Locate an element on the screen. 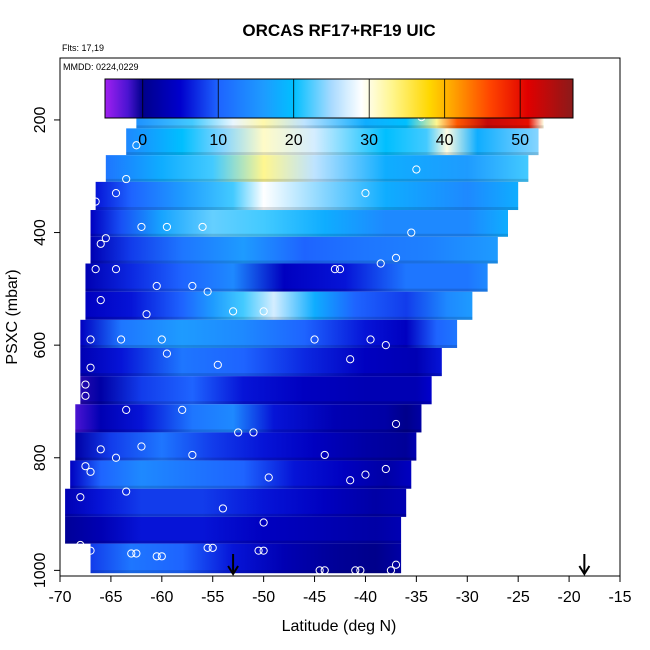 Image resolution: width=650 pixels, height=650 pixels. x-tick-label: -30 is located at coordinates (467, 597).